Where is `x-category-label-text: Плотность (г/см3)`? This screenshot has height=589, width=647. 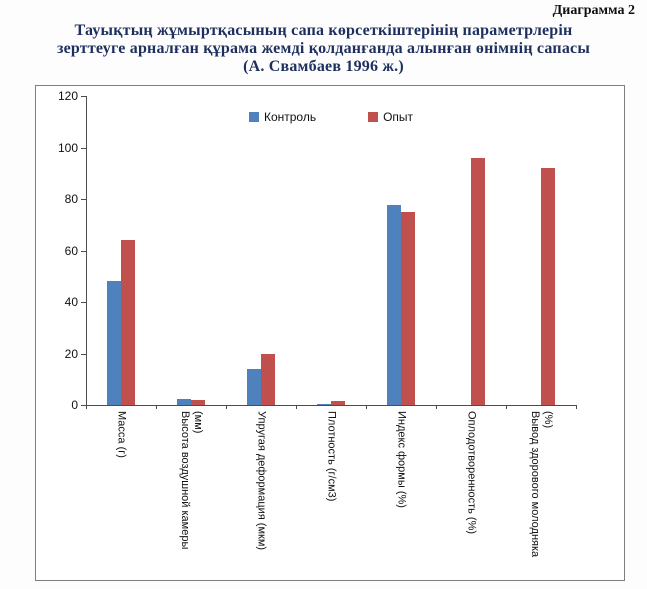
x-category-label-text: Плотность (г/см3) is located at coordinates (331, 456).